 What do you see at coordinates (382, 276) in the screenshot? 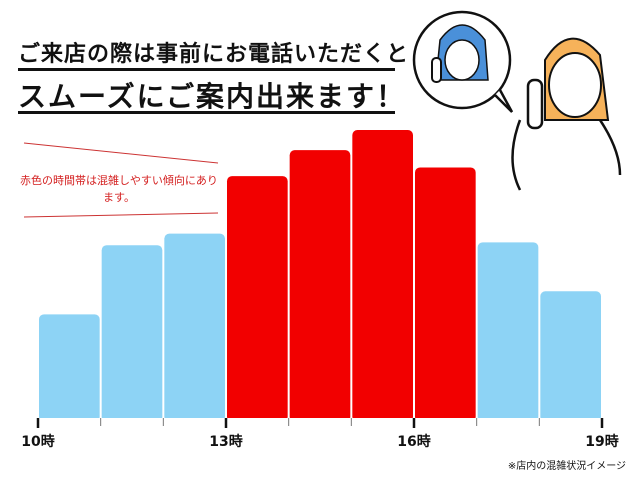
I see `bar-15時` at bounding box center [382, 276].